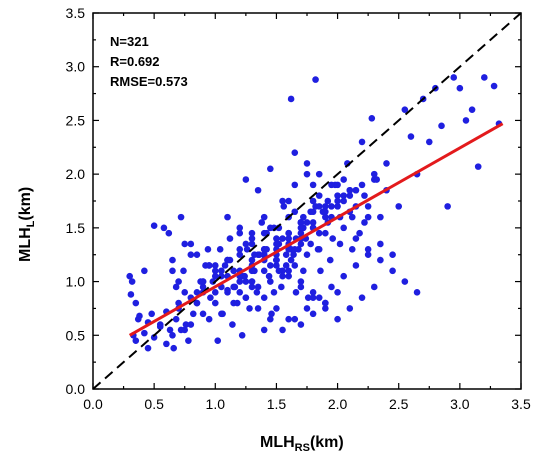 The image size is (546, 468). Describe the element at coordinates (76, 201) in the screenshot. I see `y-tick-labels: 0.0 0.5 1.0 1.5 2.0 2.5 3.0 3.5` at that location.